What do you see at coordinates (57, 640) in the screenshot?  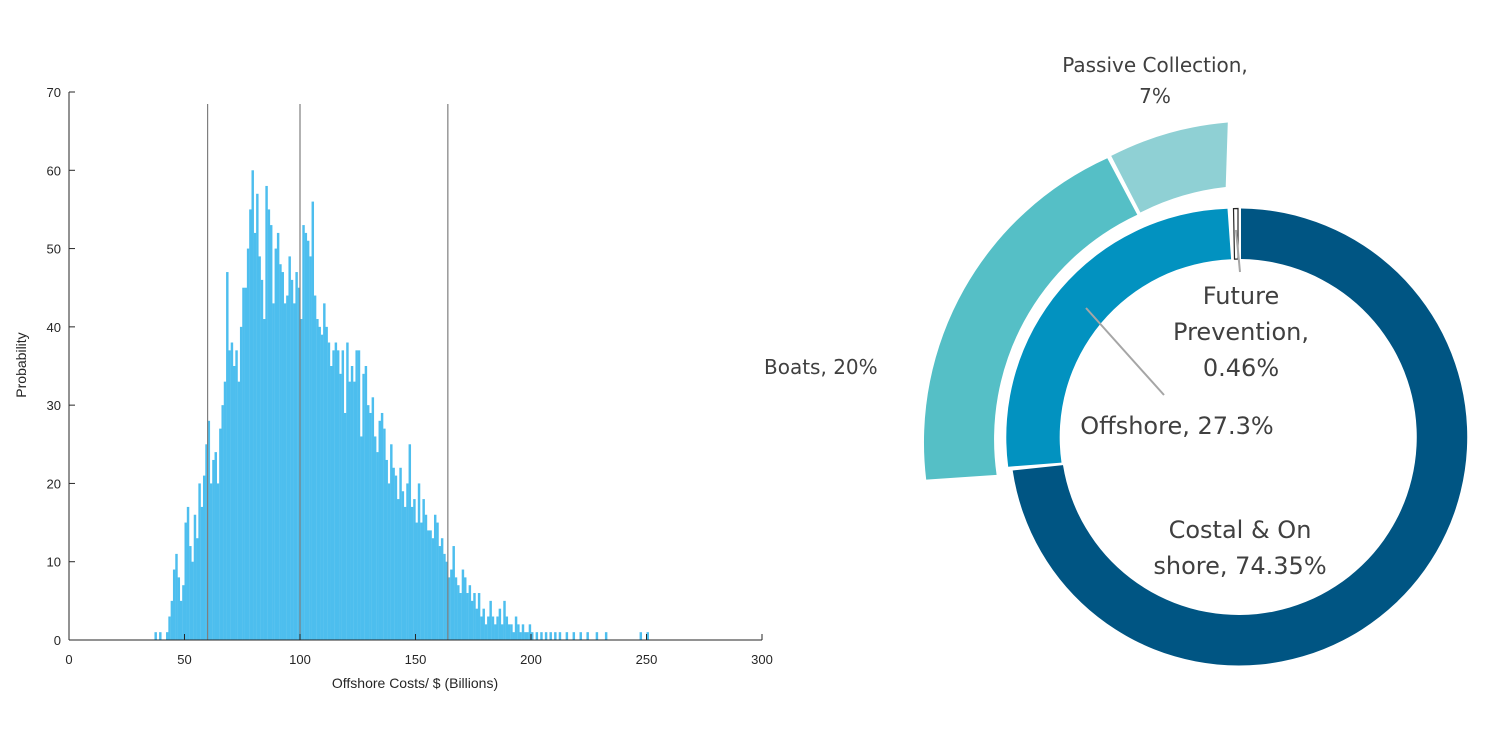 I see `y-tick-label: 0` at bounding box center [57, 640].